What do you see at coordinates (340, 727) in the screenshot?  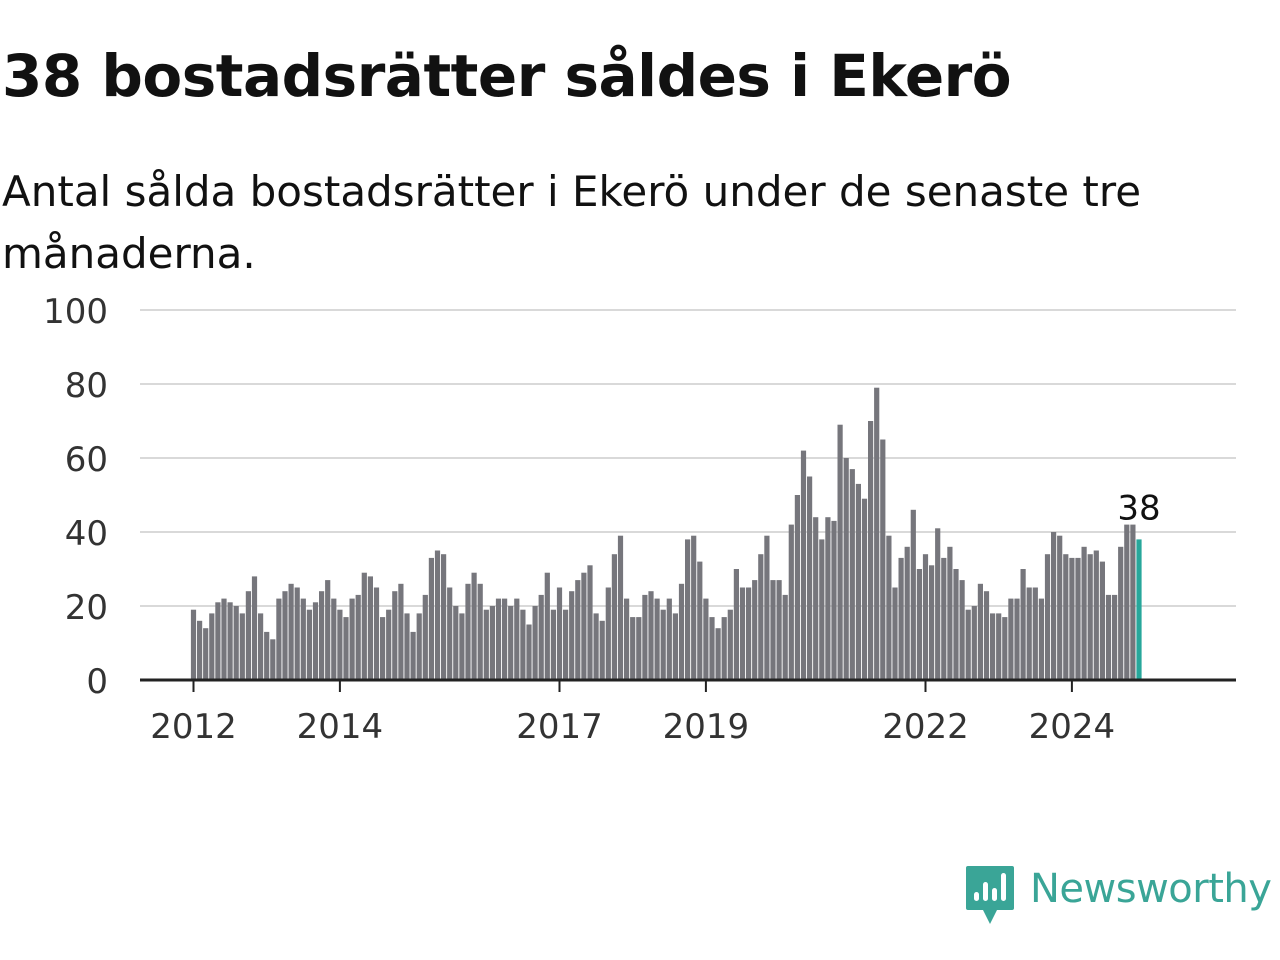 I see `x-tick-label: 2014` at bounding box center [340, 727].